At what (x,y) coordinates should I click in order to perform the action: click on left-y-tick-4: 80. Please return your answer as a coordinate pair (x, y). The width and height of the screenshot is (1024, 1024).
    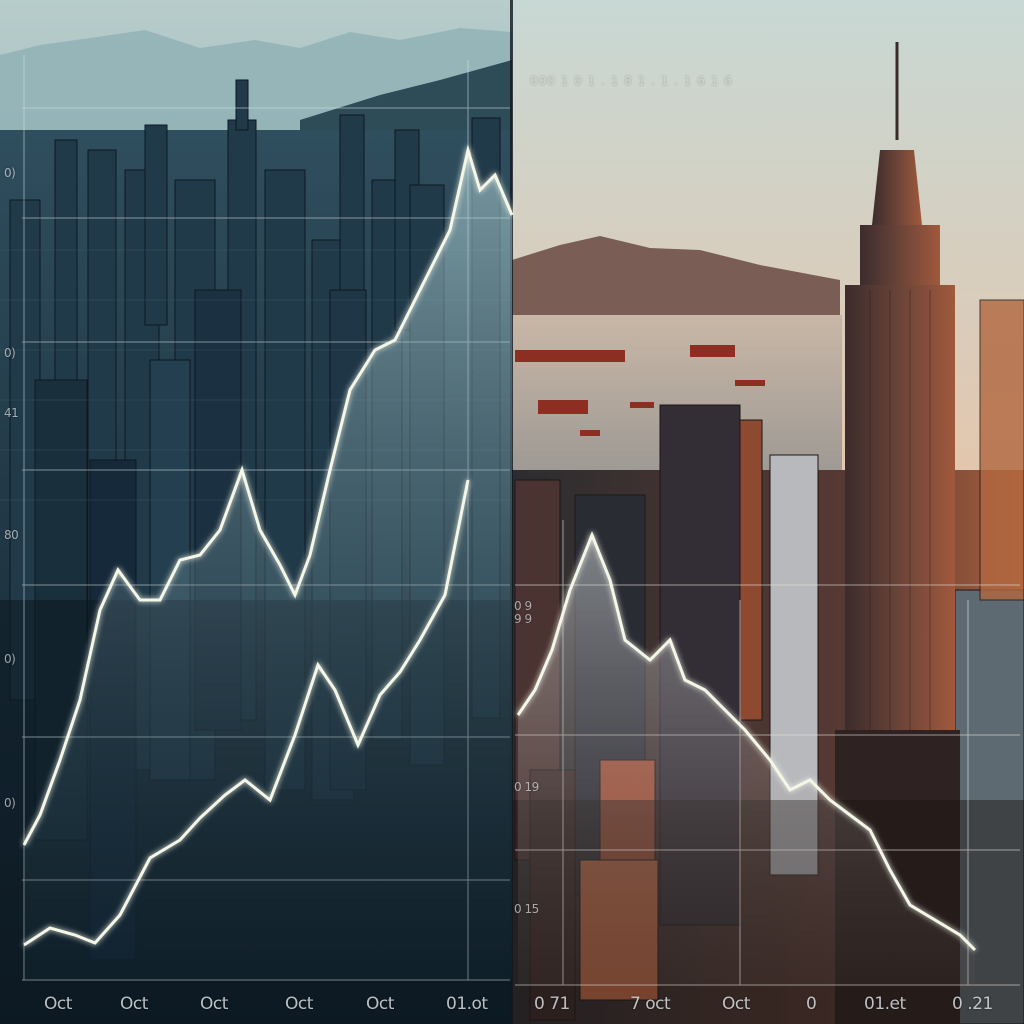
    Looking at the image, I should click on (11, 535).